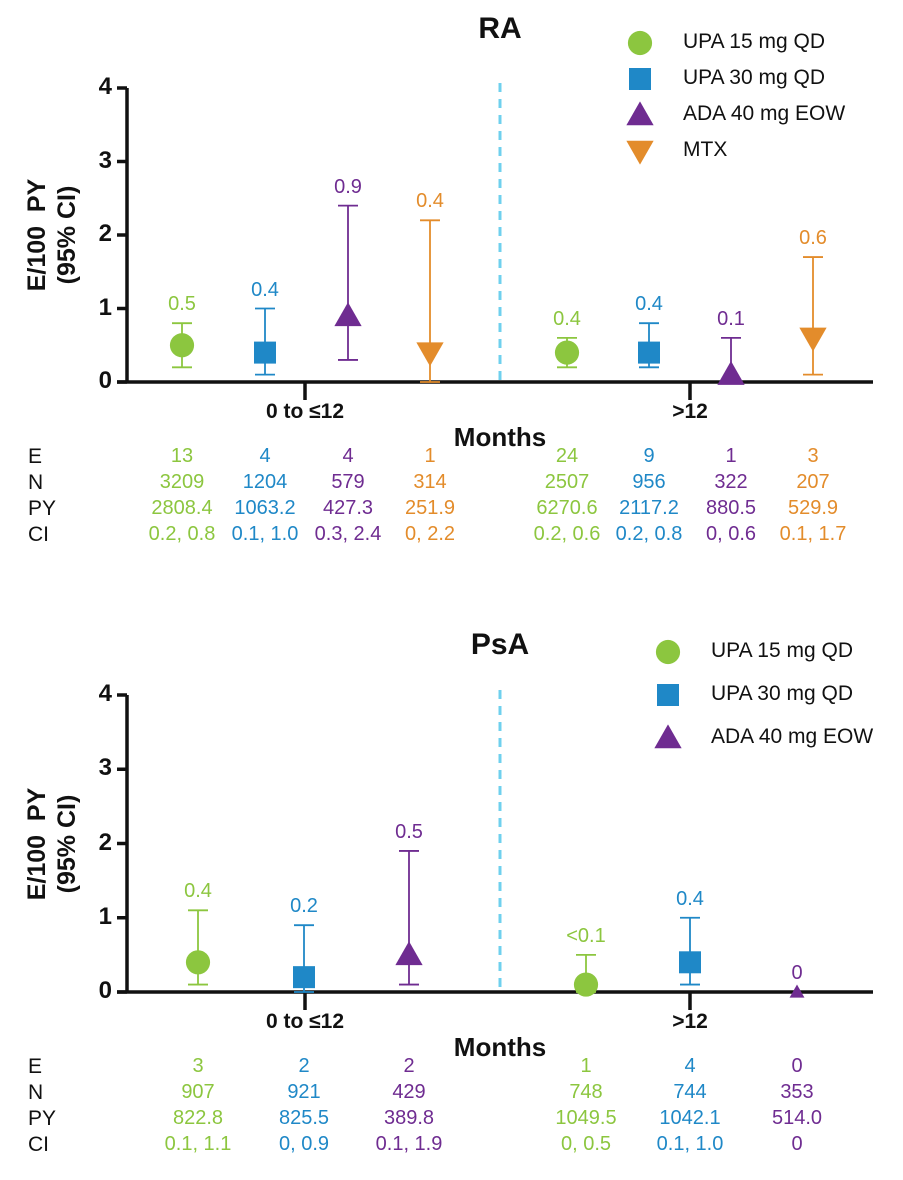  I want to click on table-cell: 0.3, 2.4, so click(348, 534).